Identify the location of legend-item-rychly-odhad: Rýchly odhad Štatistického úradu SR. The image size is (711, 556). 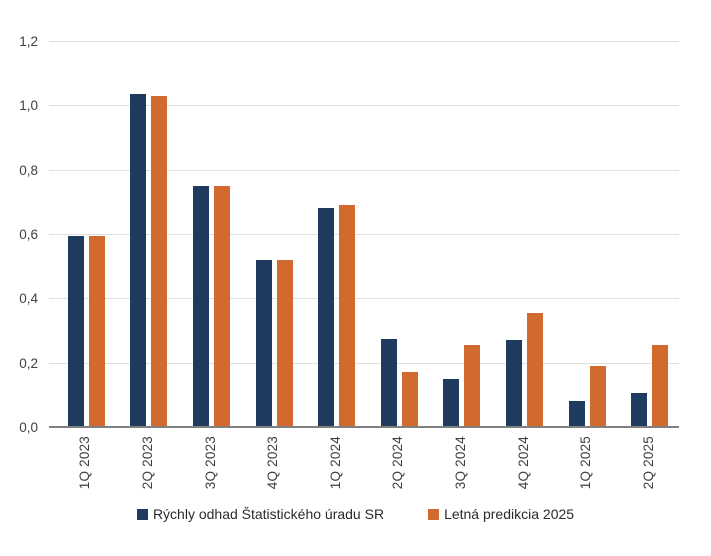
(260, 514).